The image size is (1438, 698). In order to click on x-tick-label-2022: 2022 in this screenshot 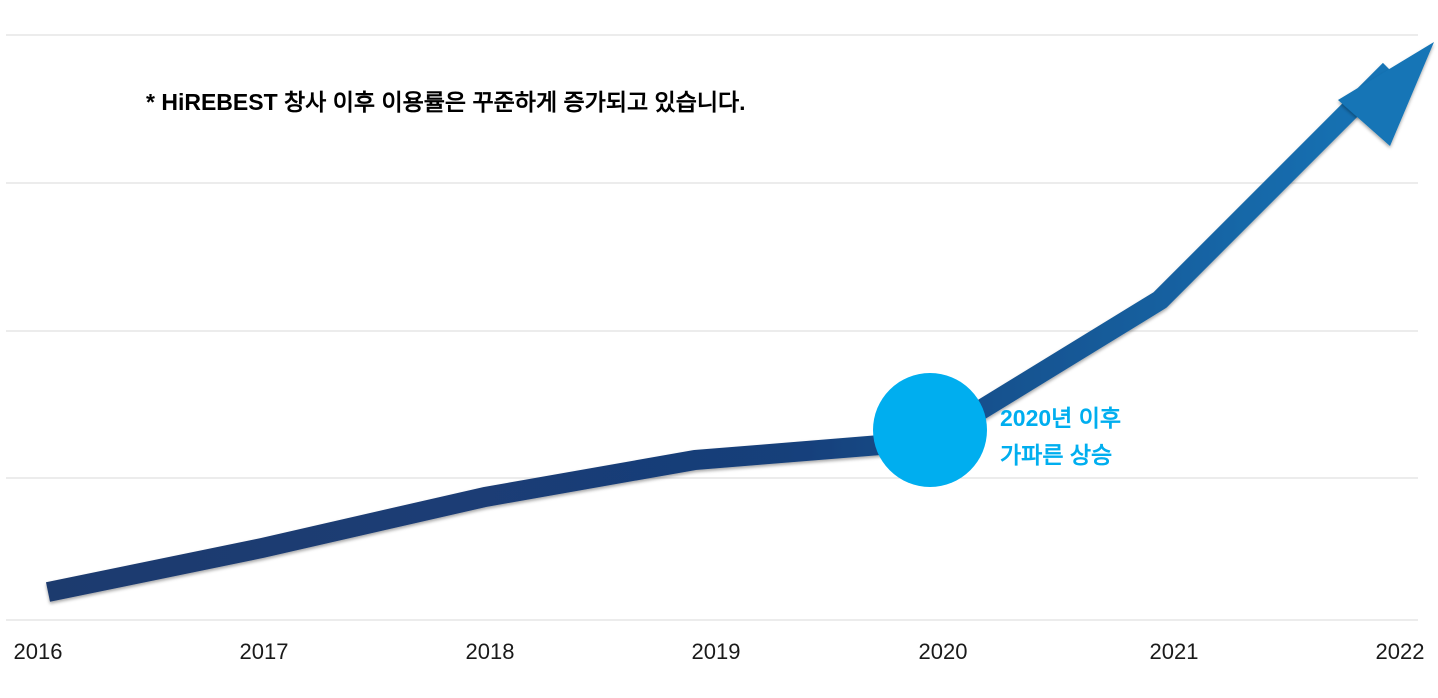, I will do `click(1400, 651)`.